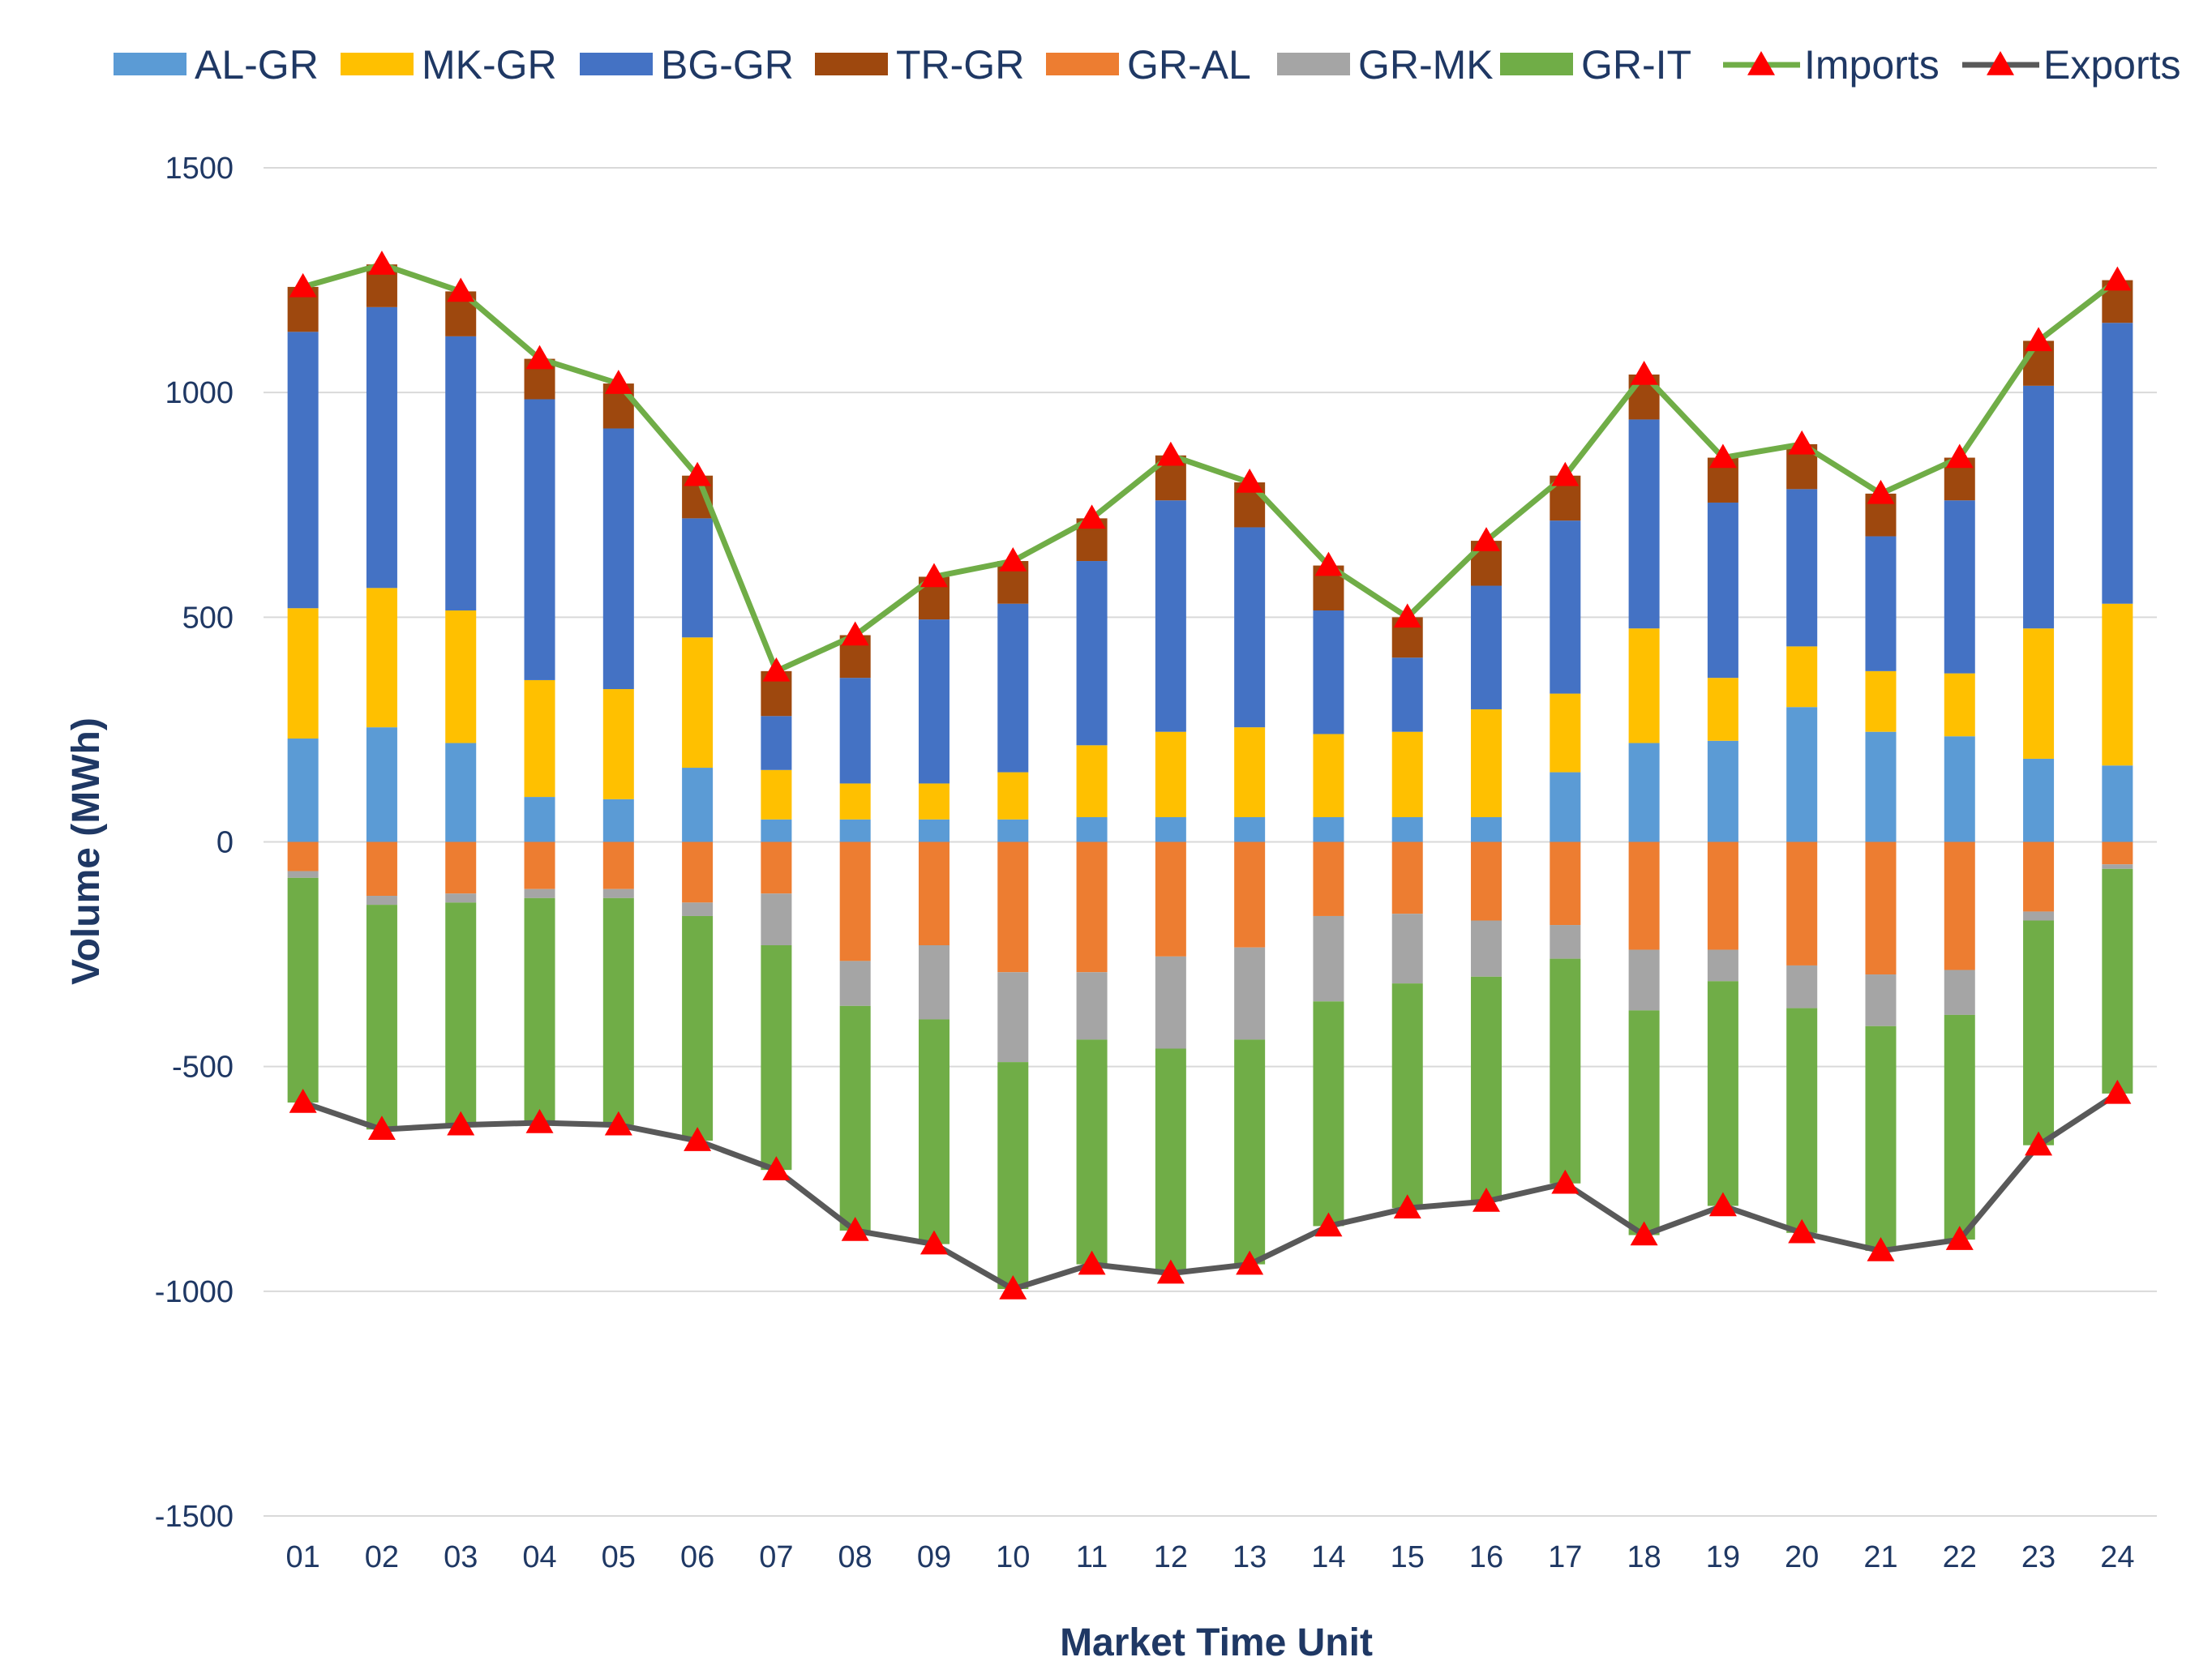  What do you see at coordinates (1761, 63) in the screenshot?
I see `legend-marker-imports` at bounding box center [1761, 63].